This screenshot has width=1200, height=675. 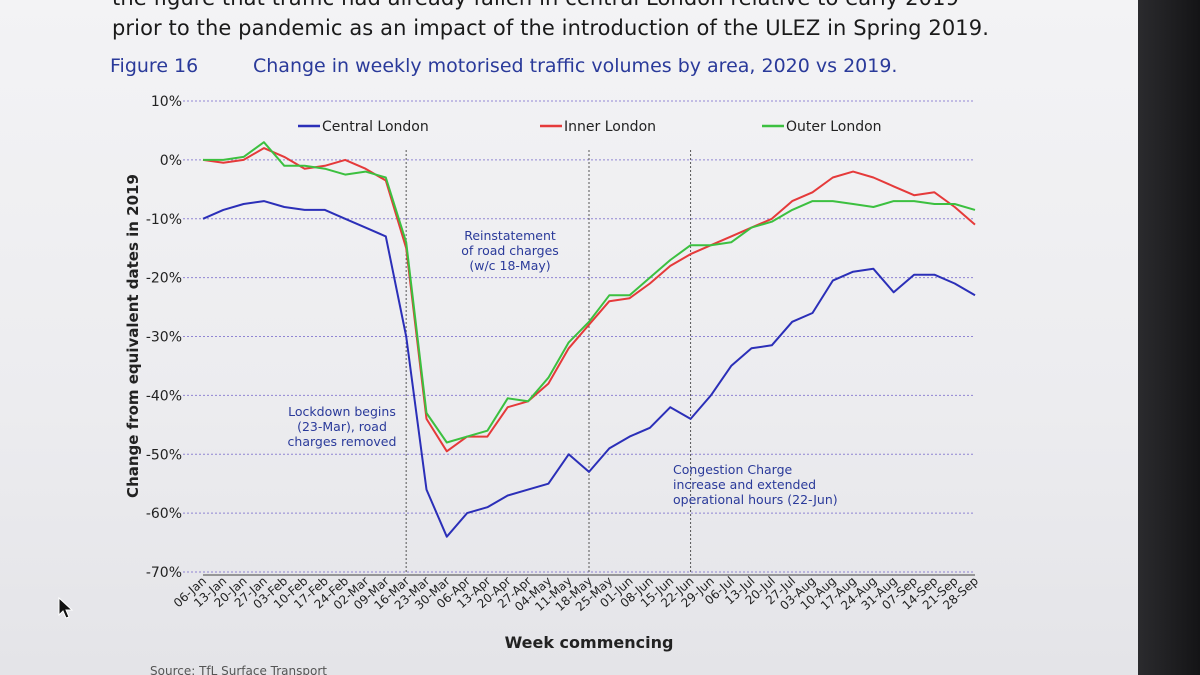 I want to click on monitor-bezel, so click(x=1169, y=337).